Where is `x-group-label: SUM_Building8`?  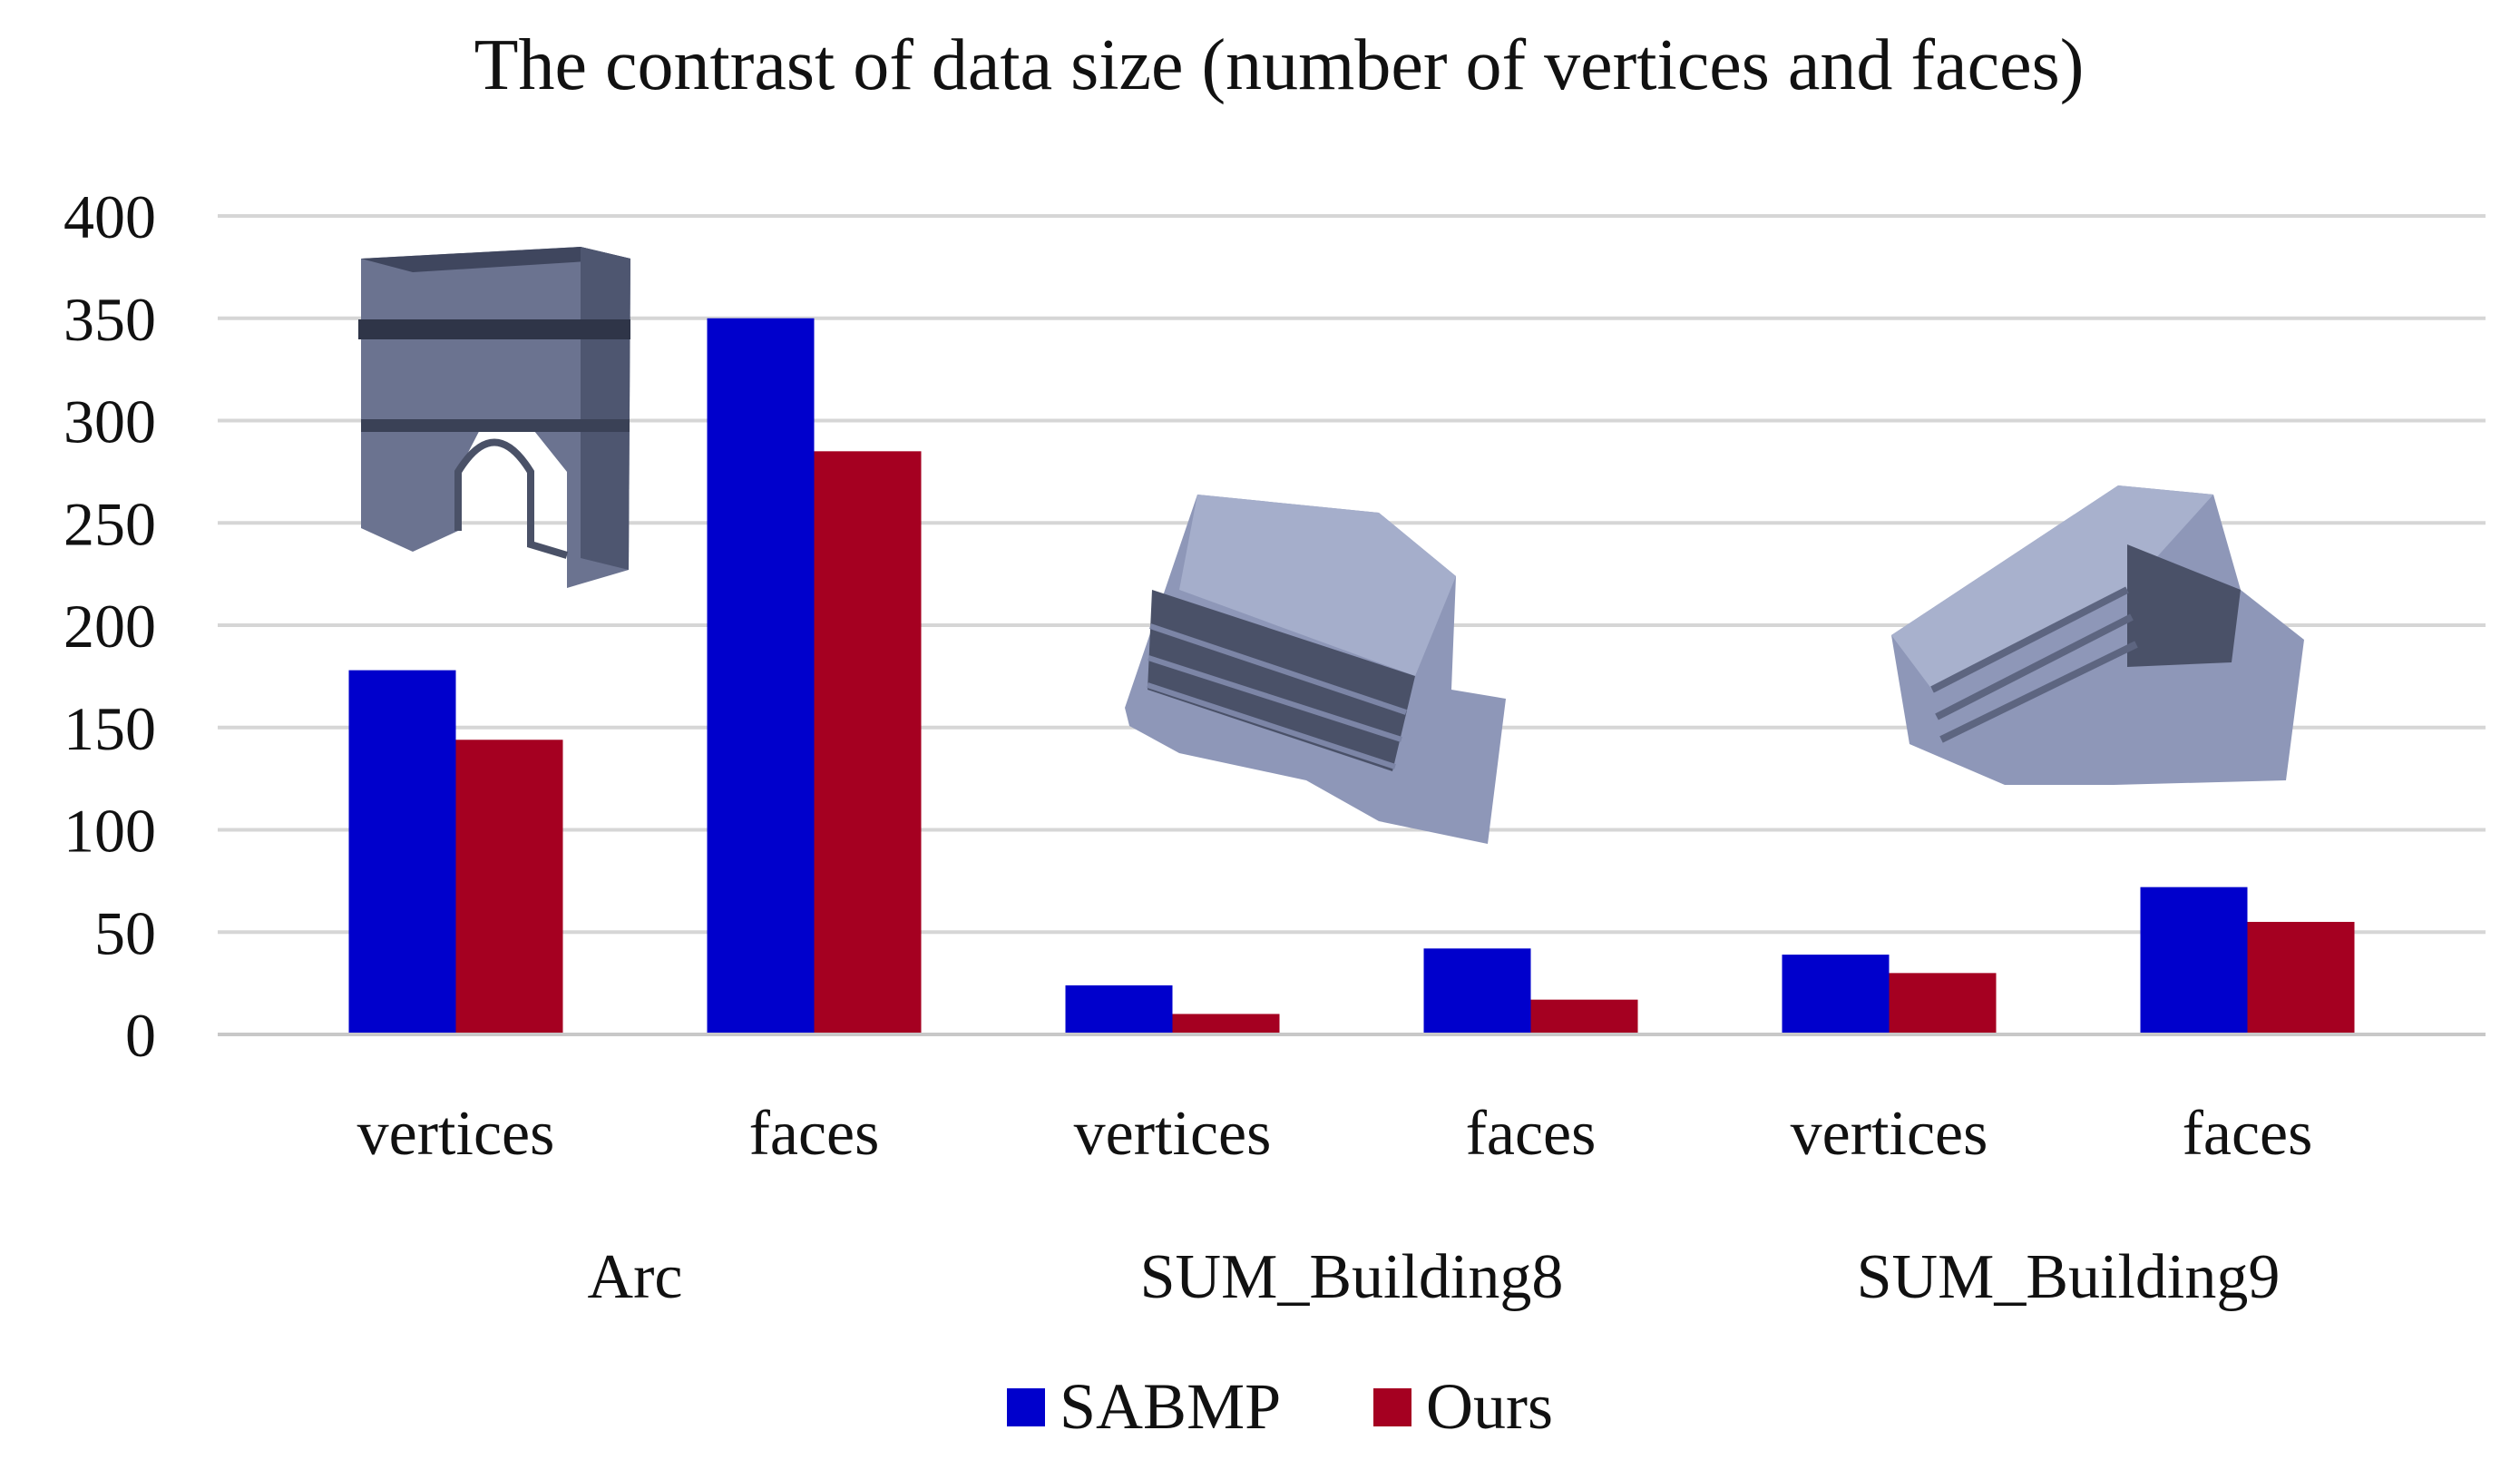
x-group-label: SUM_Building8 is located at coordinates (1352, 1277).